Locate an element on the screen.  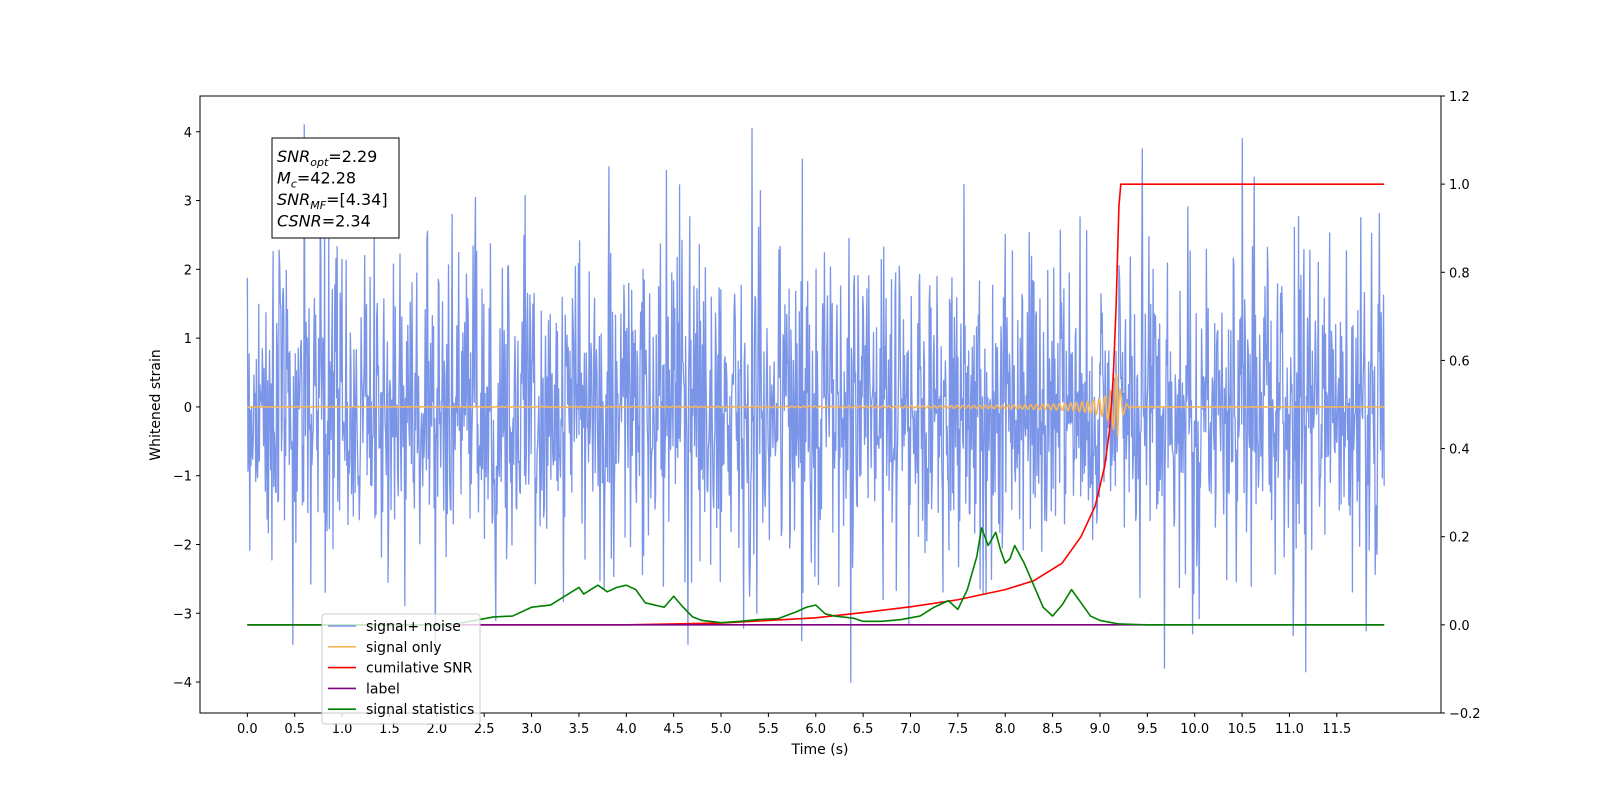
x-tick-label: 11.0 is located at coordinates (1289, 729).